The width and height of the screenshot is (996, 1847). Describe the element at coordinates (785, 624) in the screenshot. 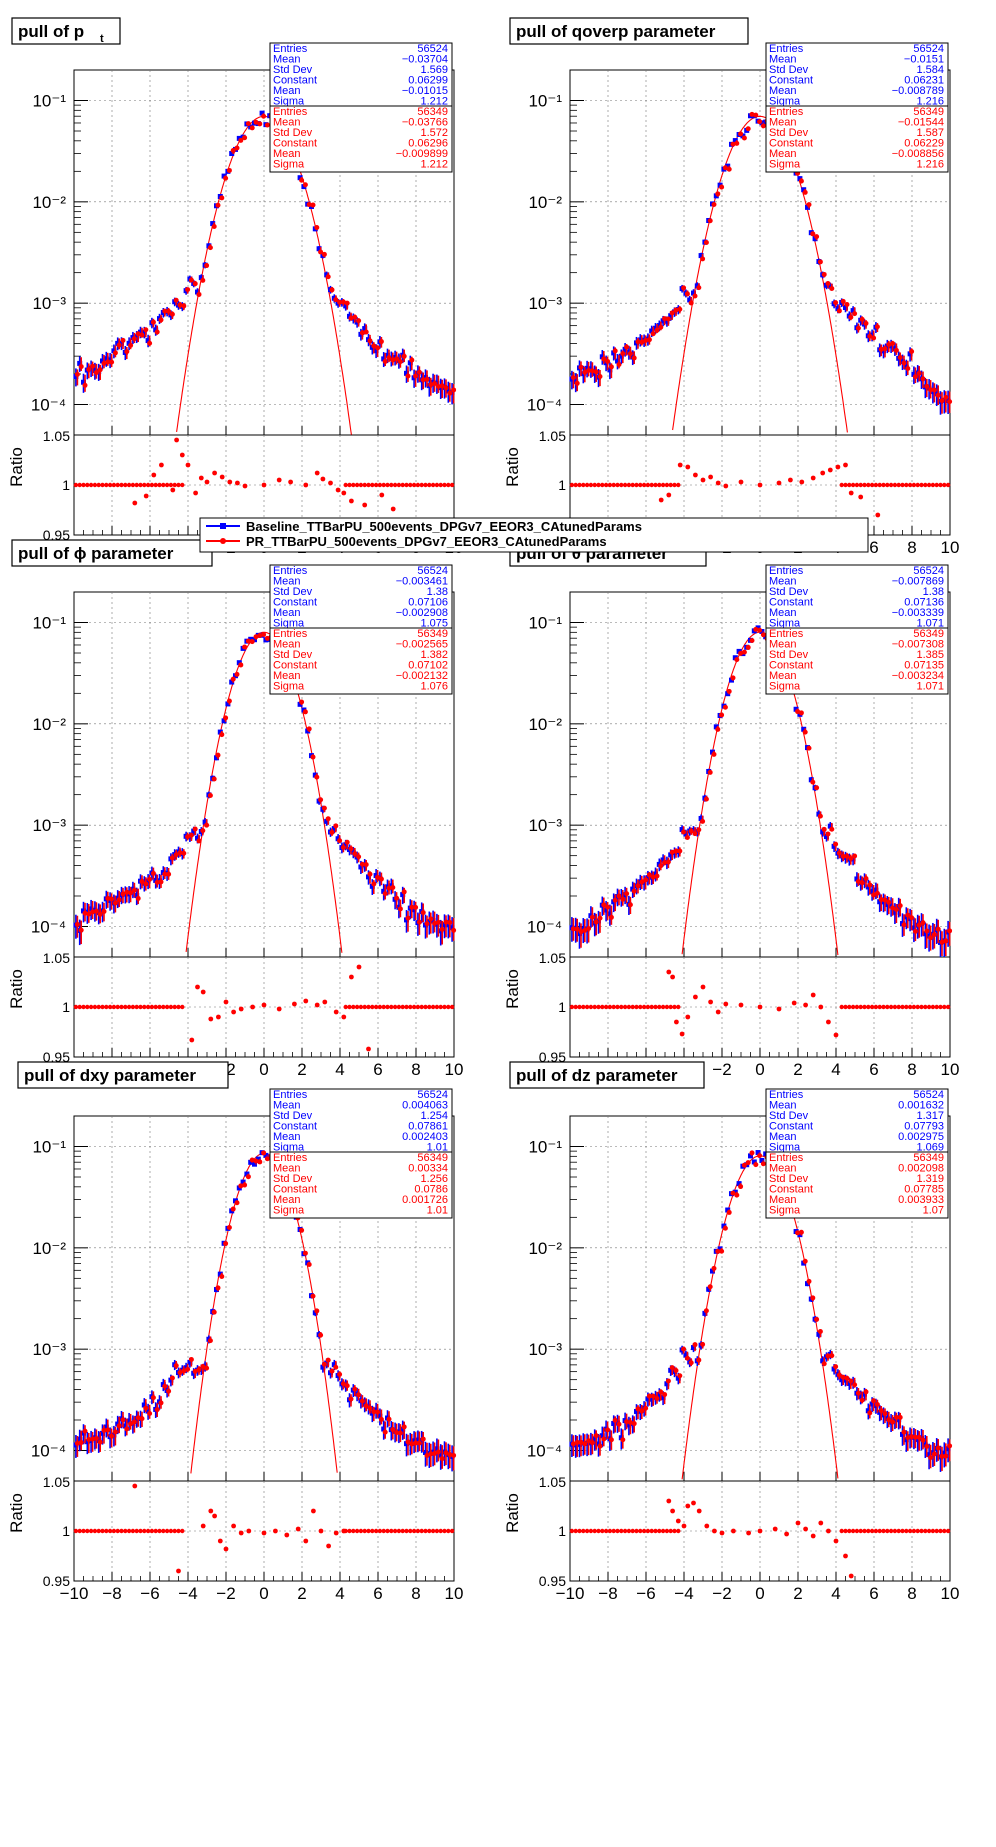

I see `stat-key: Sigma` at that location.